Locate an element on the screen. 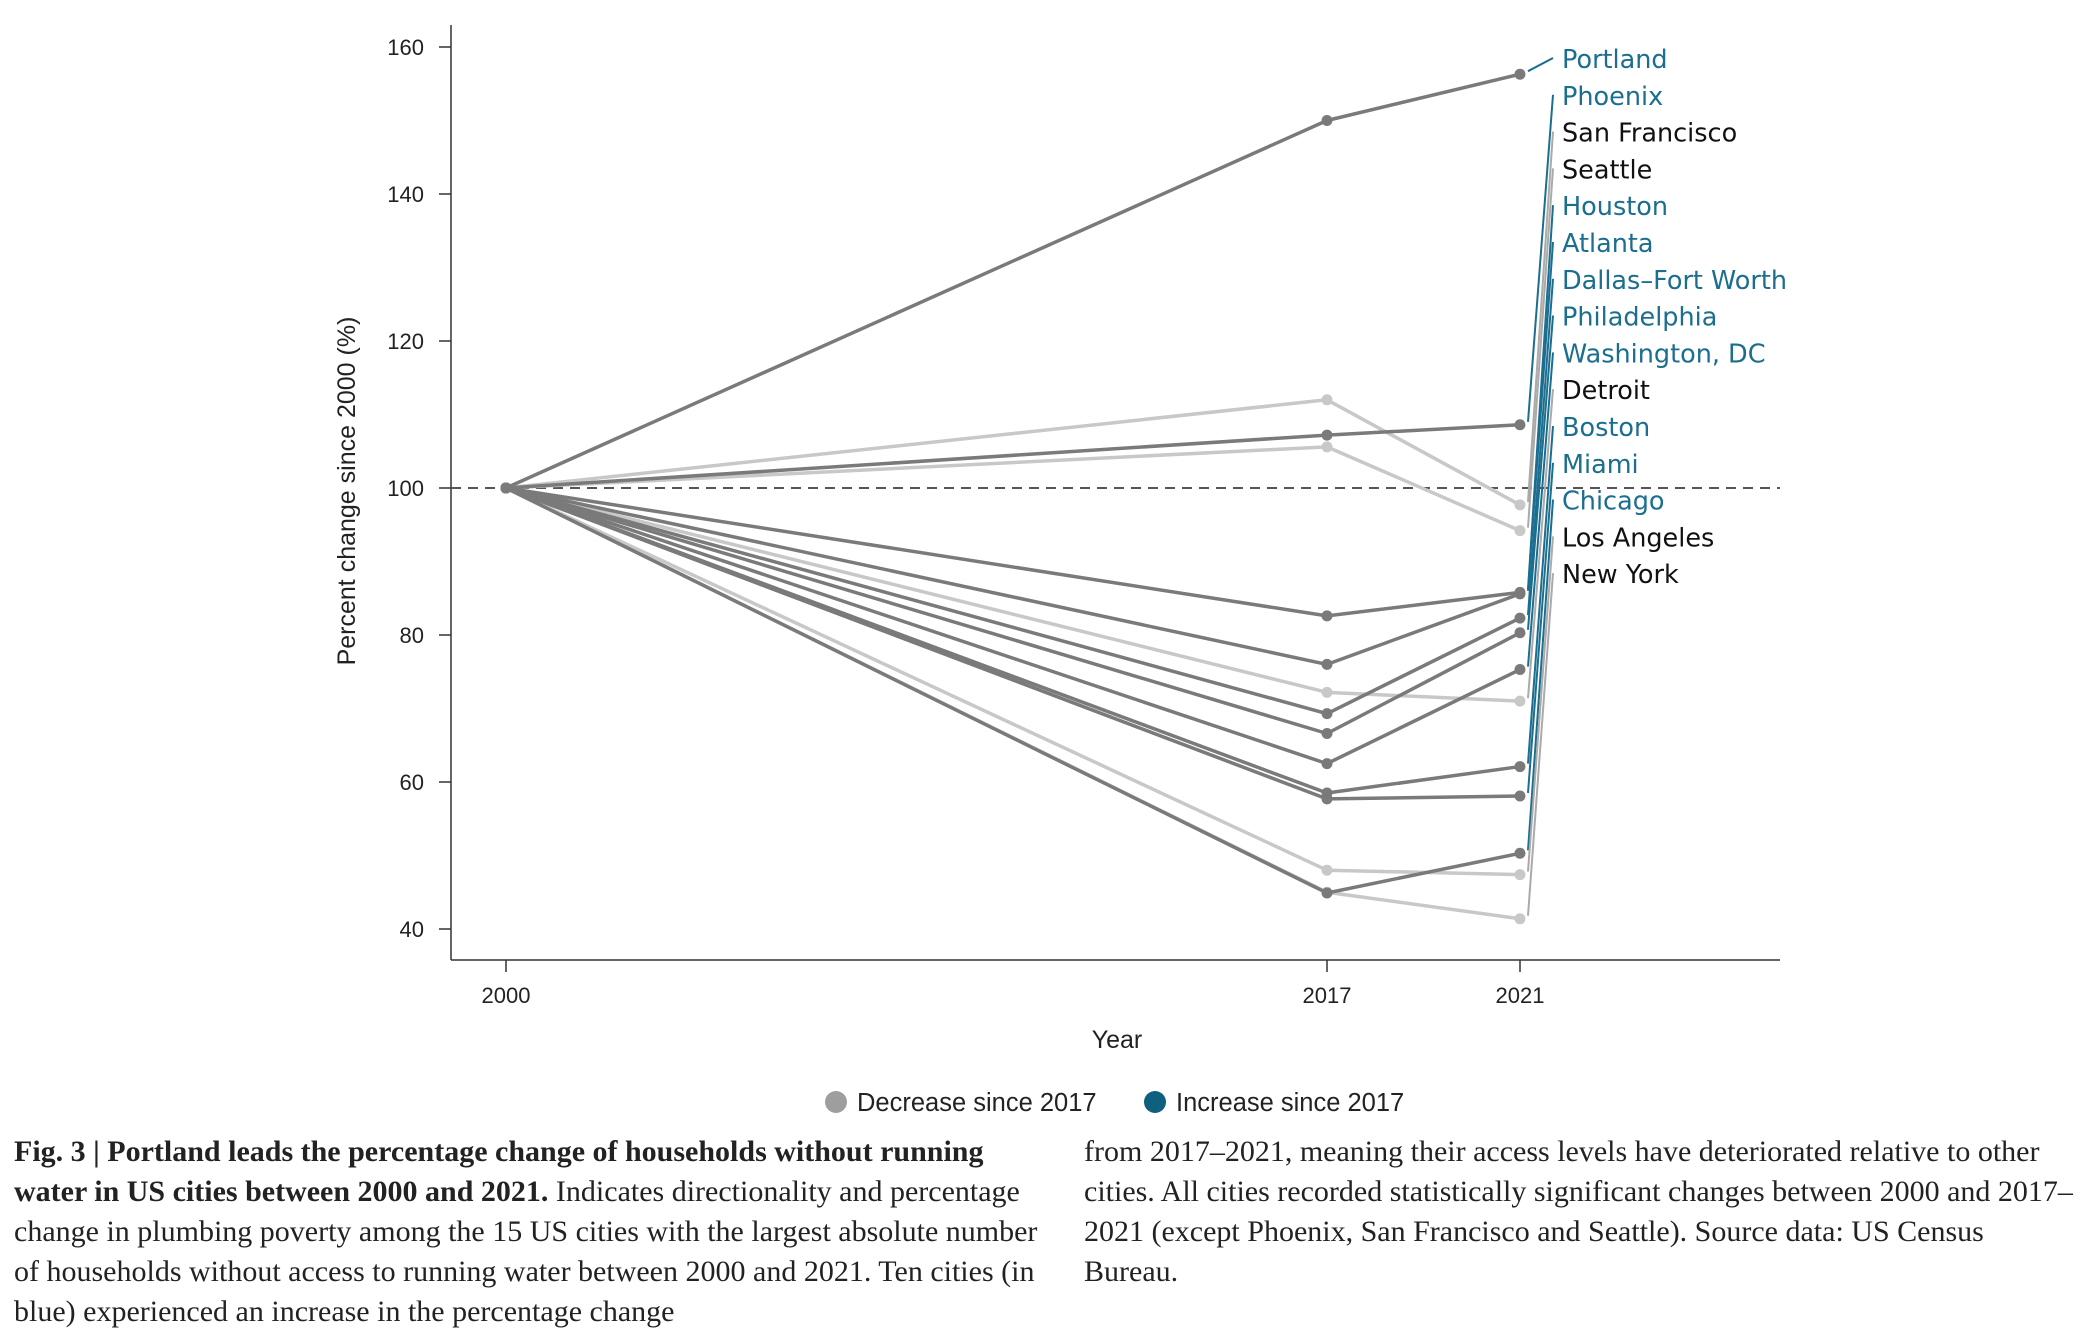 The width and height of the screenshot is (2083, 1336). y-tick-label: 120 is located at coordinates (405, 341).